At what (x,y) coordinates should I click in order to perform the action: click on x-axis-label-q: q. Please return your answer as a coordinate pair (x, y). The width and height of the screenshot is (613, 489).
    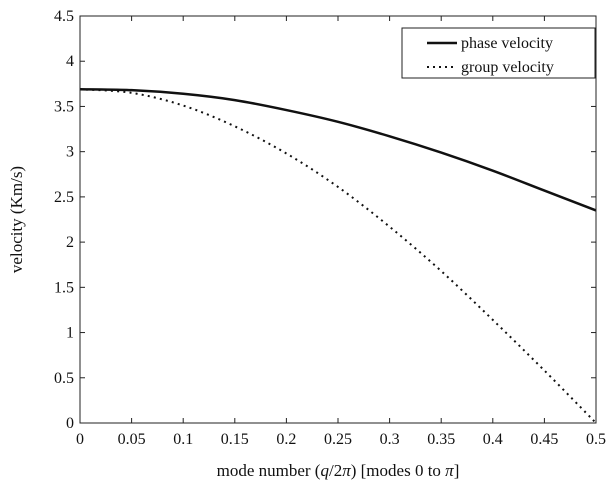
    Looking at the image, I should click on (324, 470).